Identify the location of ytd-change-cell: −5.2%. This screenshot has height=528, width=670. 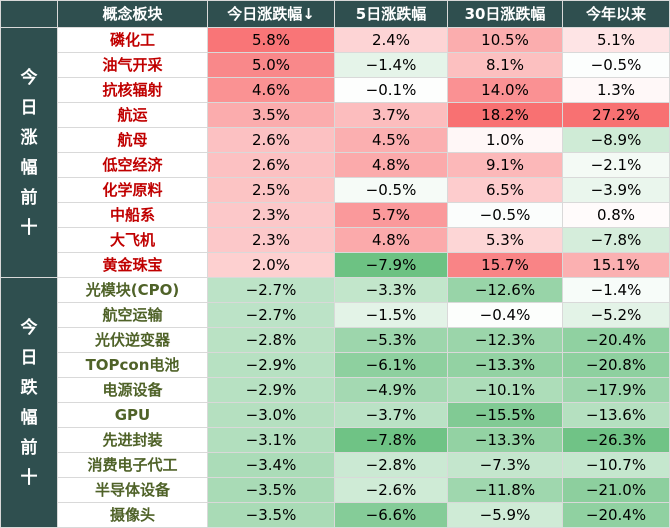
(616, 315).